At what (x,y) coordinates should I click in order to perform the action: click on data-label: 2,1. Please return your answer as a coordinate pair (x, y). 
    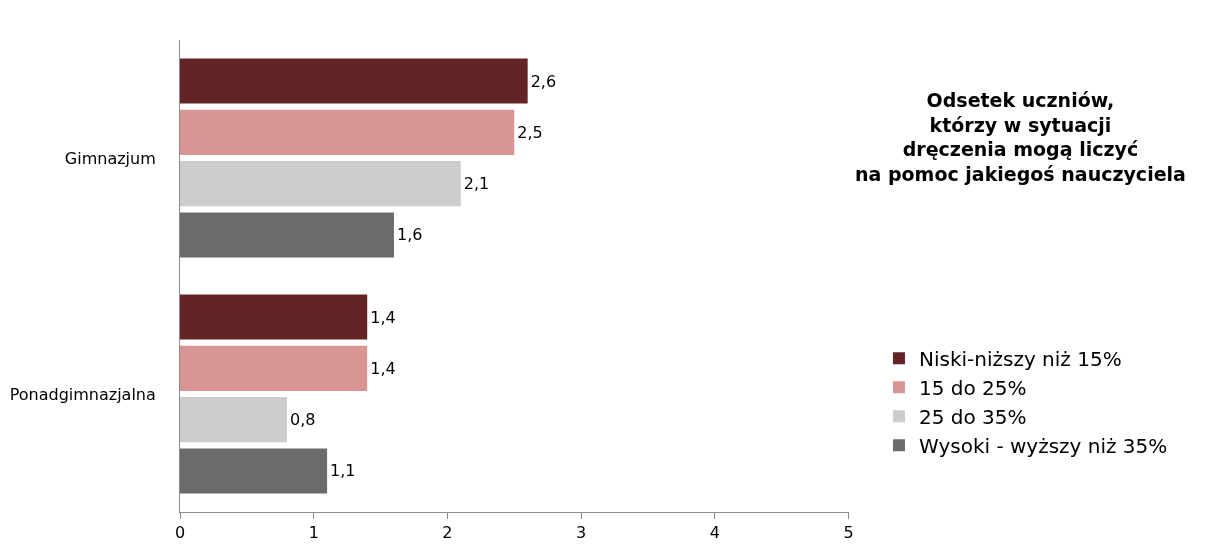
    Looking at the image, I should click on (476, 184).